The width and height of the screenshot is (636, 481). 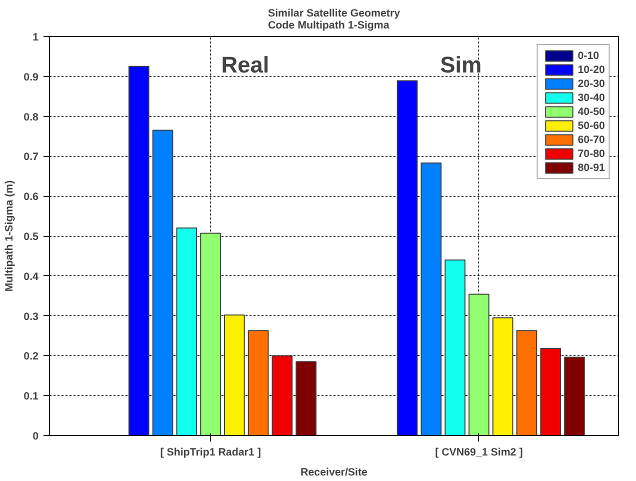 I want to click on legend-label: 10-20, so click(x=591, y=69).